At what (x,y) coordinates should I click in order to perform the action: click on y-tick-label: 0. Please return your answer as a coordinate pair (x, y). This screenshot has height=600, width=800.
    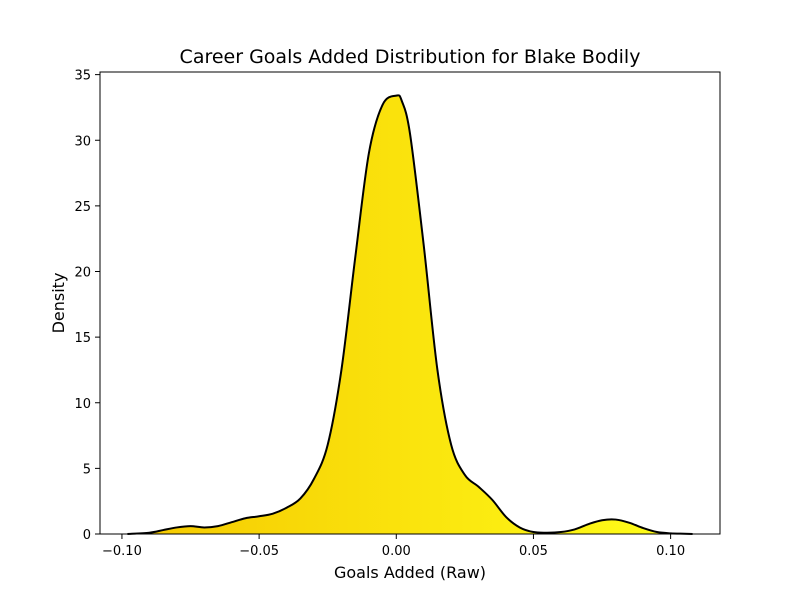
    Looking at the image, I should click on (87, 535).